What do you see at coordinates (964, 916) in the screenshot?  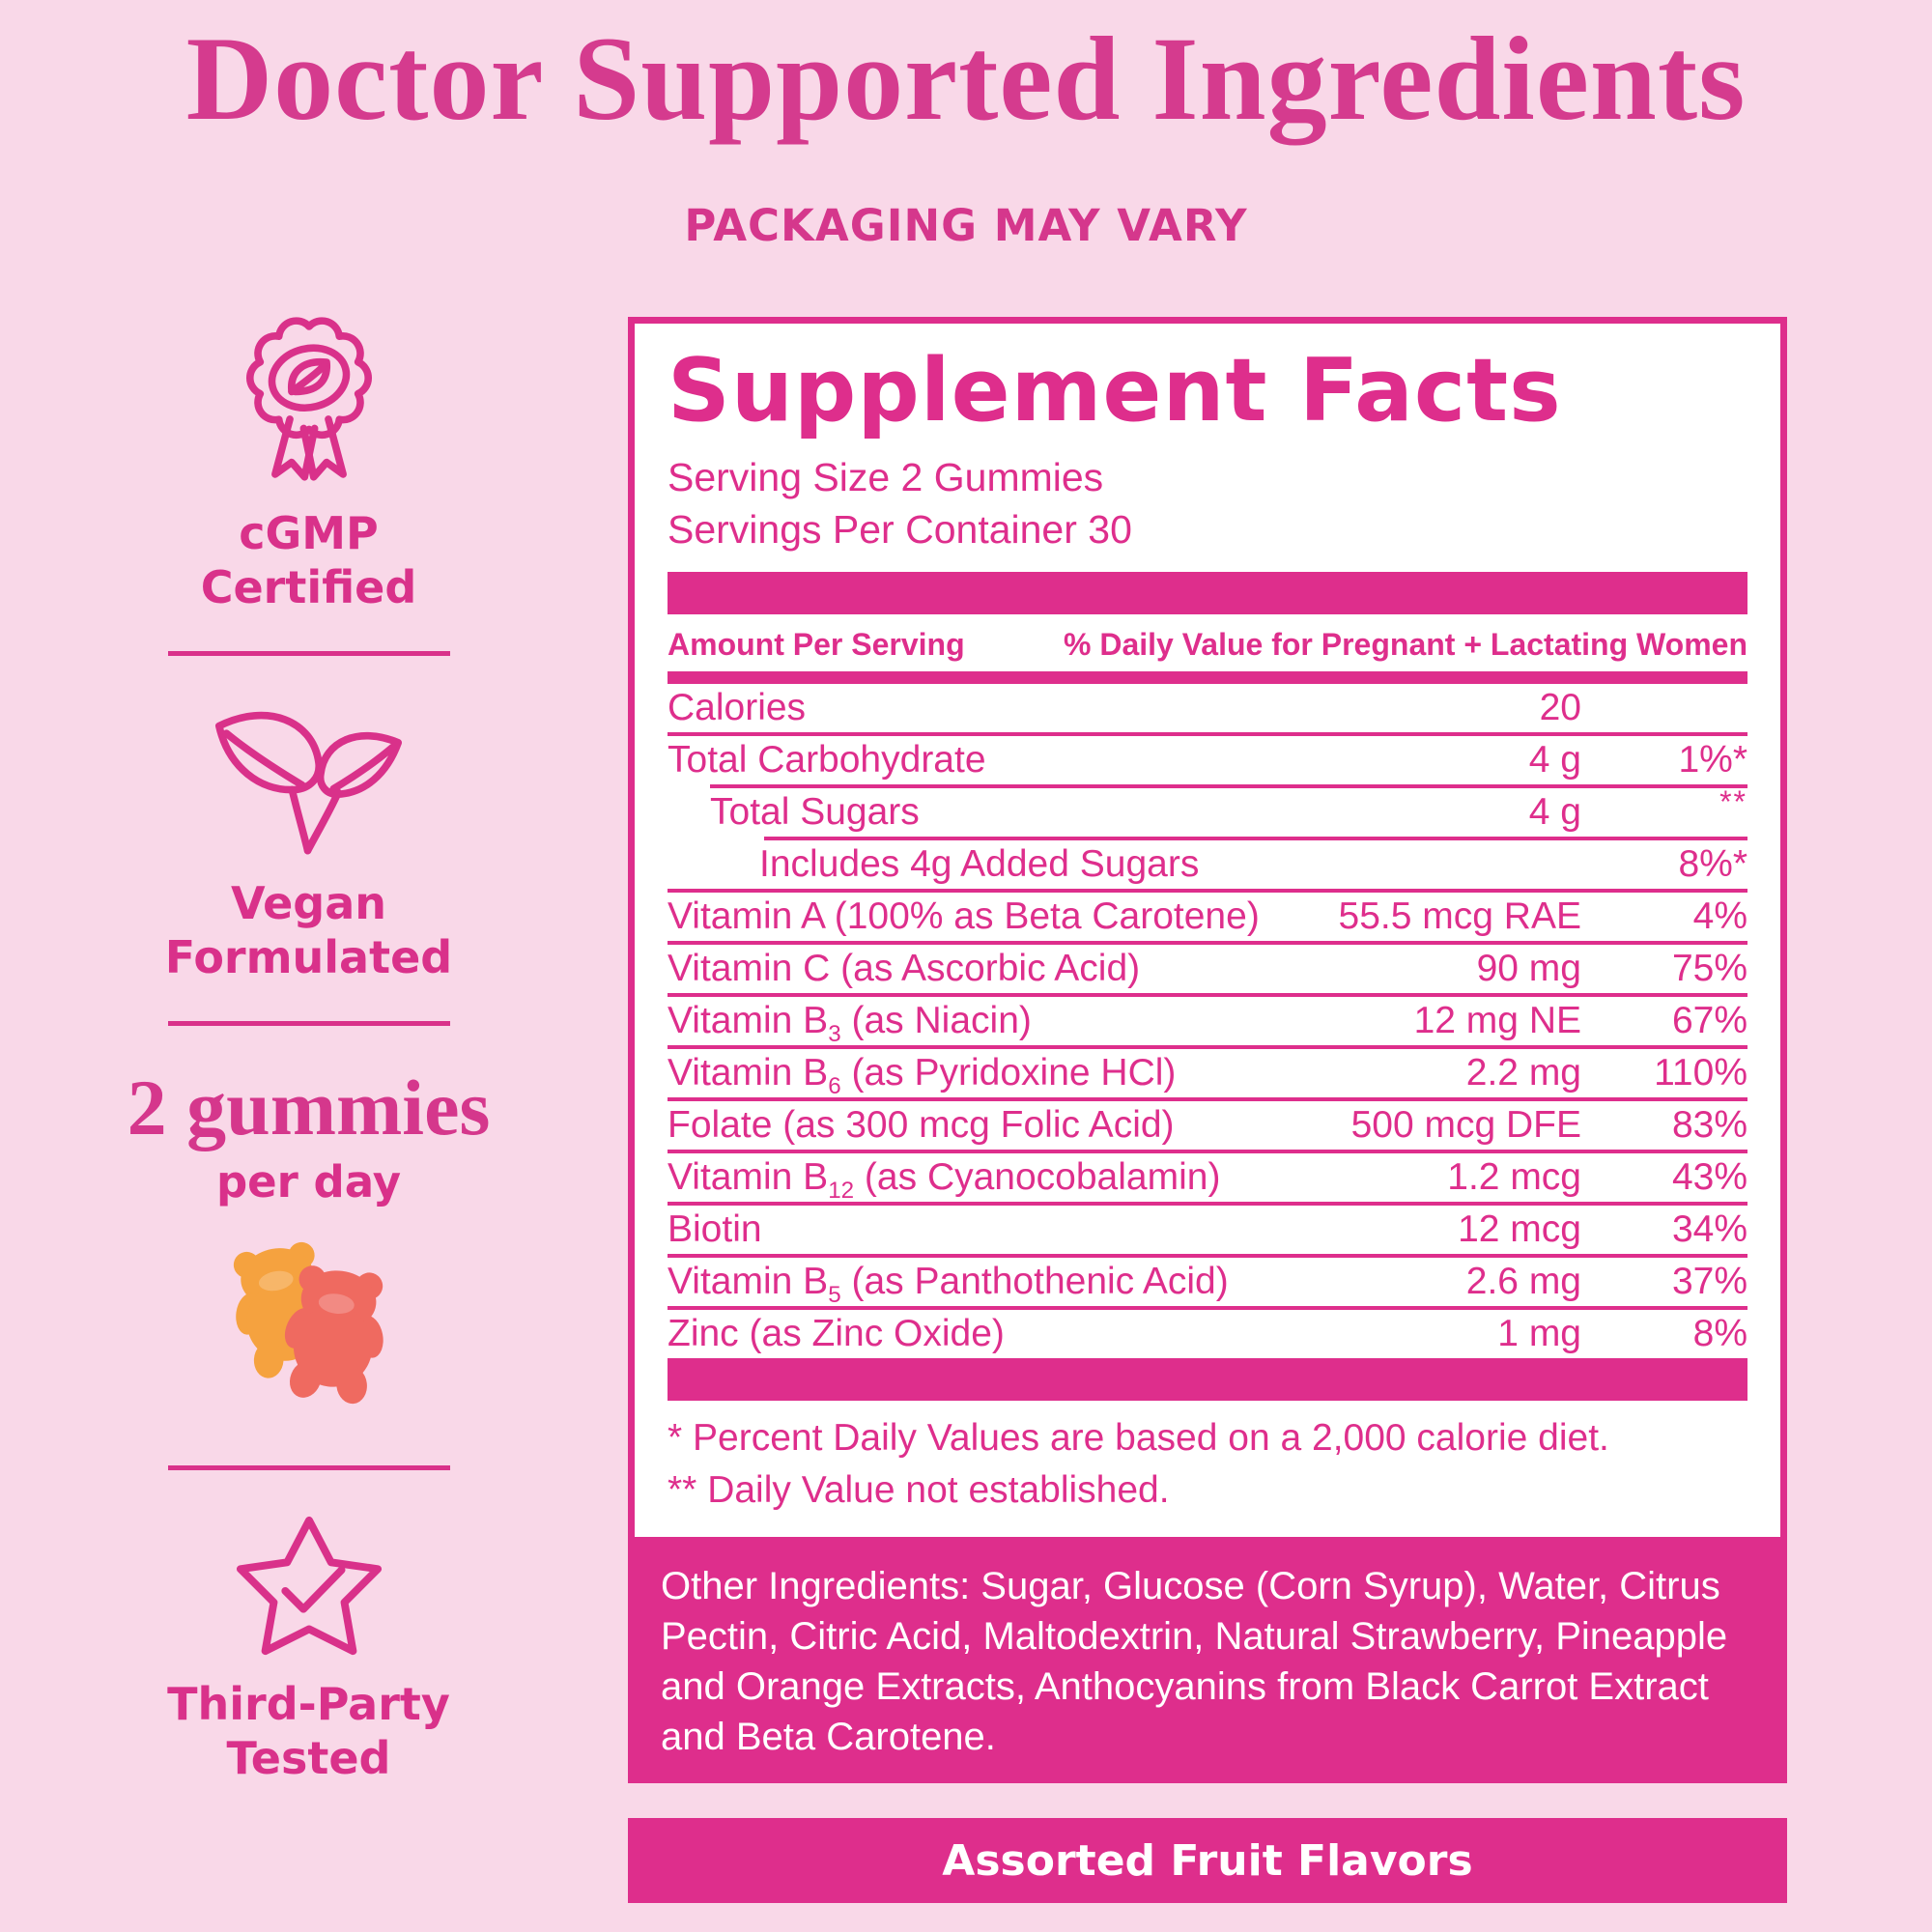 I see `nutrient-label: Vitamin A (100% as Beta Carotene)` at bounding box center [964, 916].